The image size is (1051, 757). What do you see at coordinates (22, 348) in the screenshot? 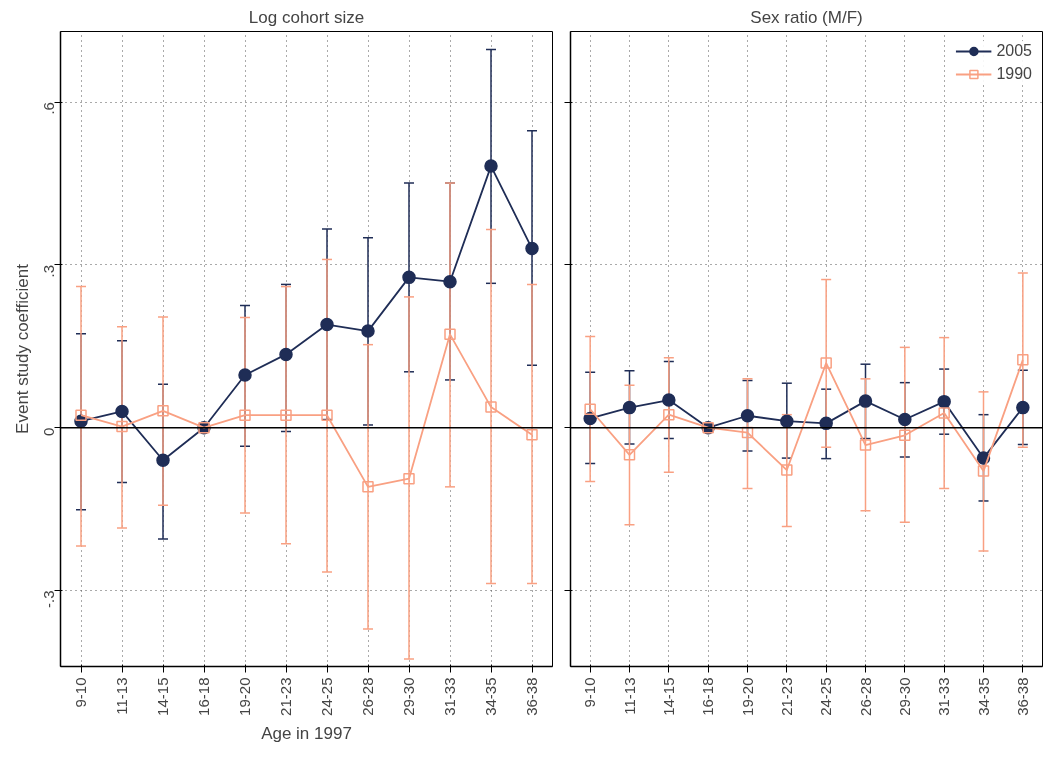
I see `y-axis-title: Event study coefficient` at bounding box center [22, 348].